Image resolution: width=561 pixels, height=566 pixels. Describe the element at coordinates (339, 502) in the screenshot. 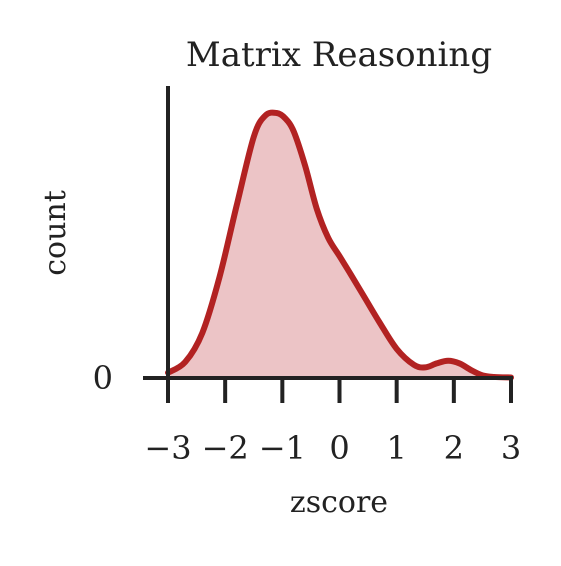

I see `x-axis-label: zscore` at that location.